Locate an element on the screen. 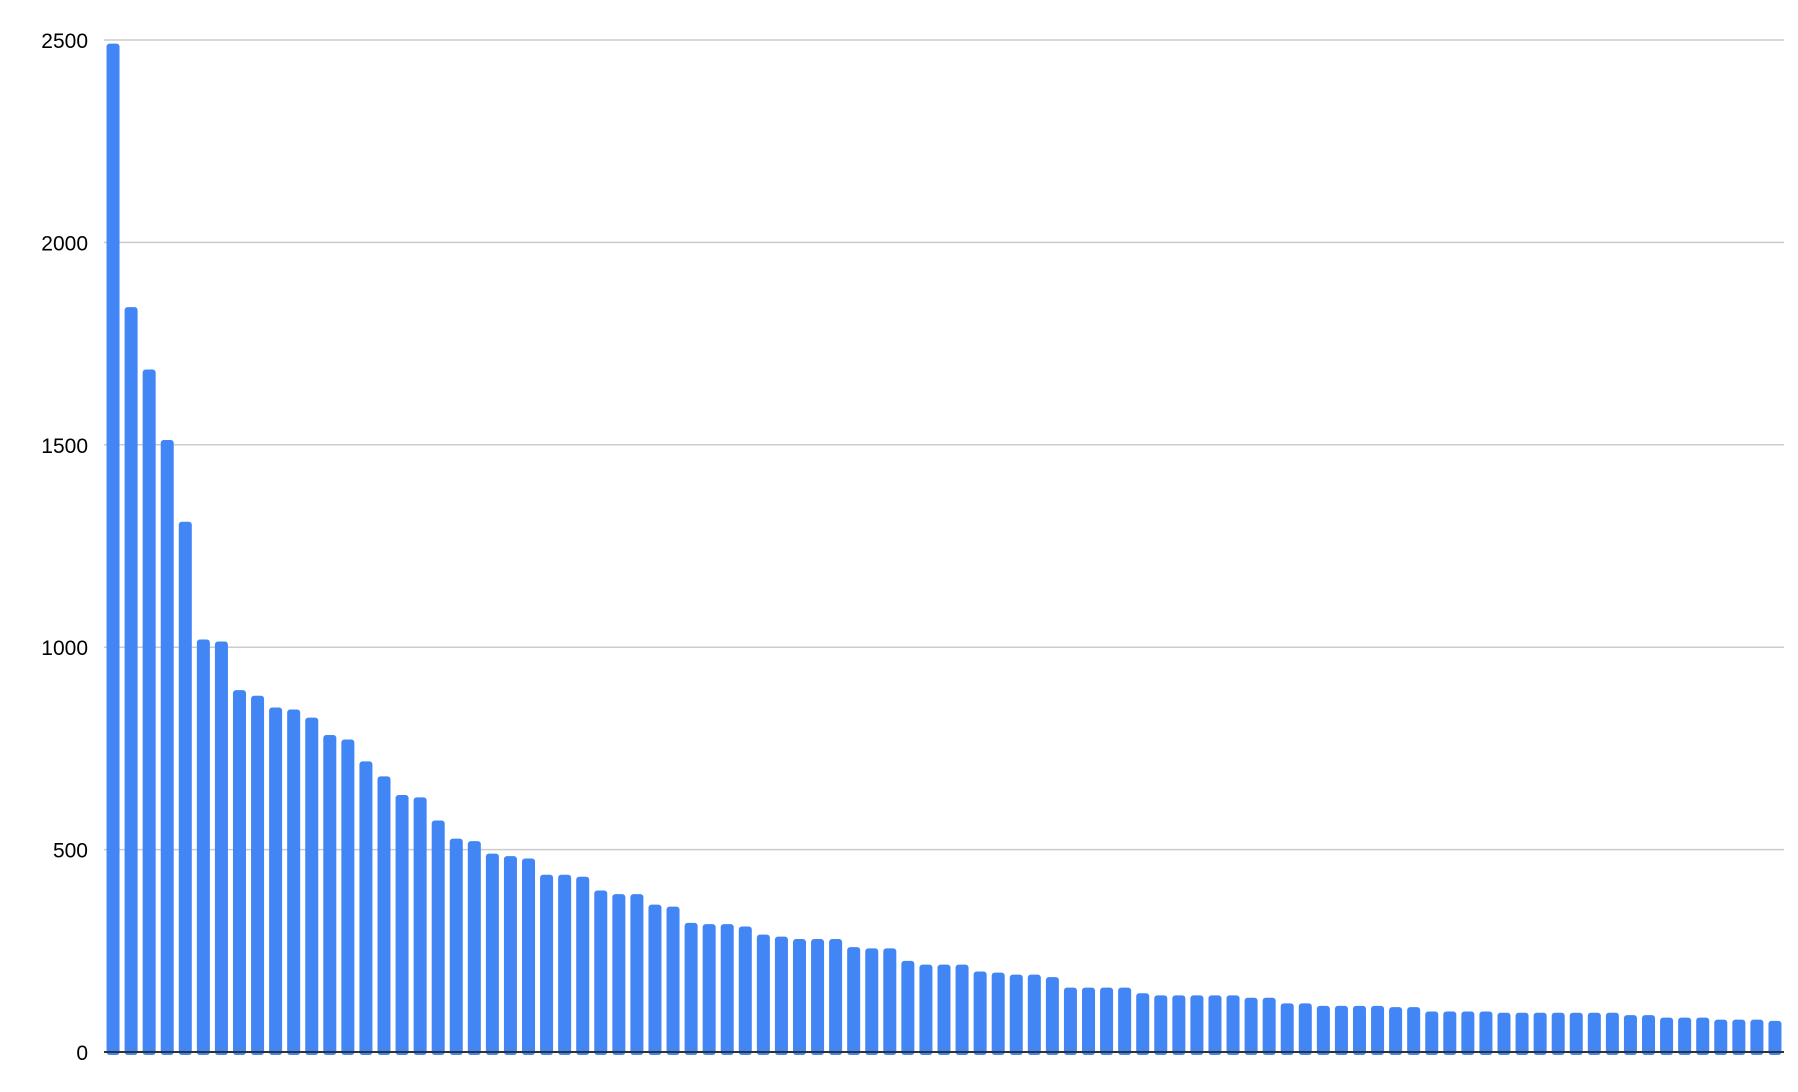  y-tick-label: 2000 is located at coordinates (64, 243).